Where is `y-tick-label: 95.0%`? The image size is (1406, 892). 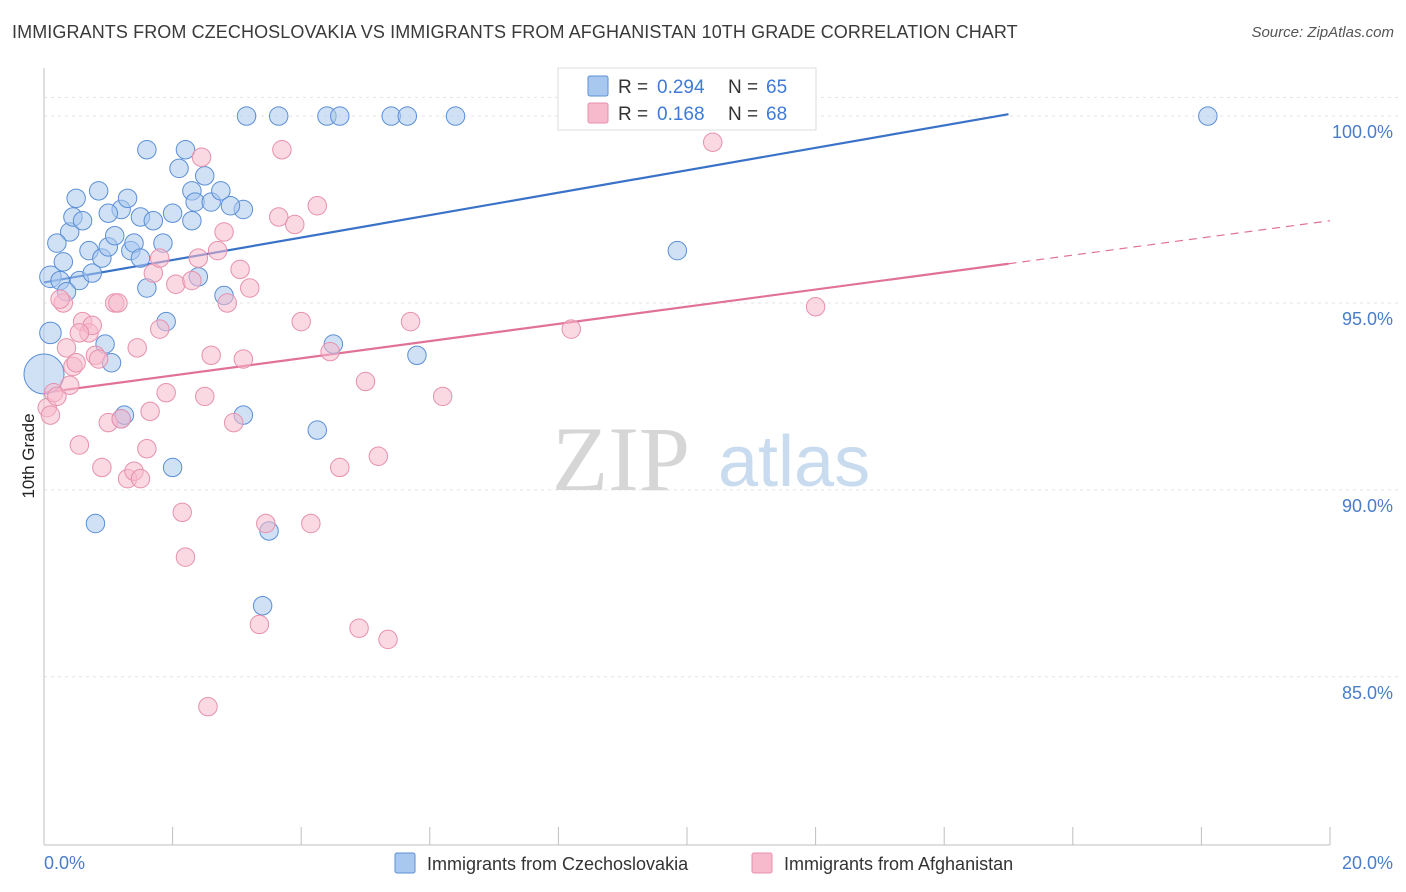 y-tick-label: 95.0% is located at coordinates (1367, 319).